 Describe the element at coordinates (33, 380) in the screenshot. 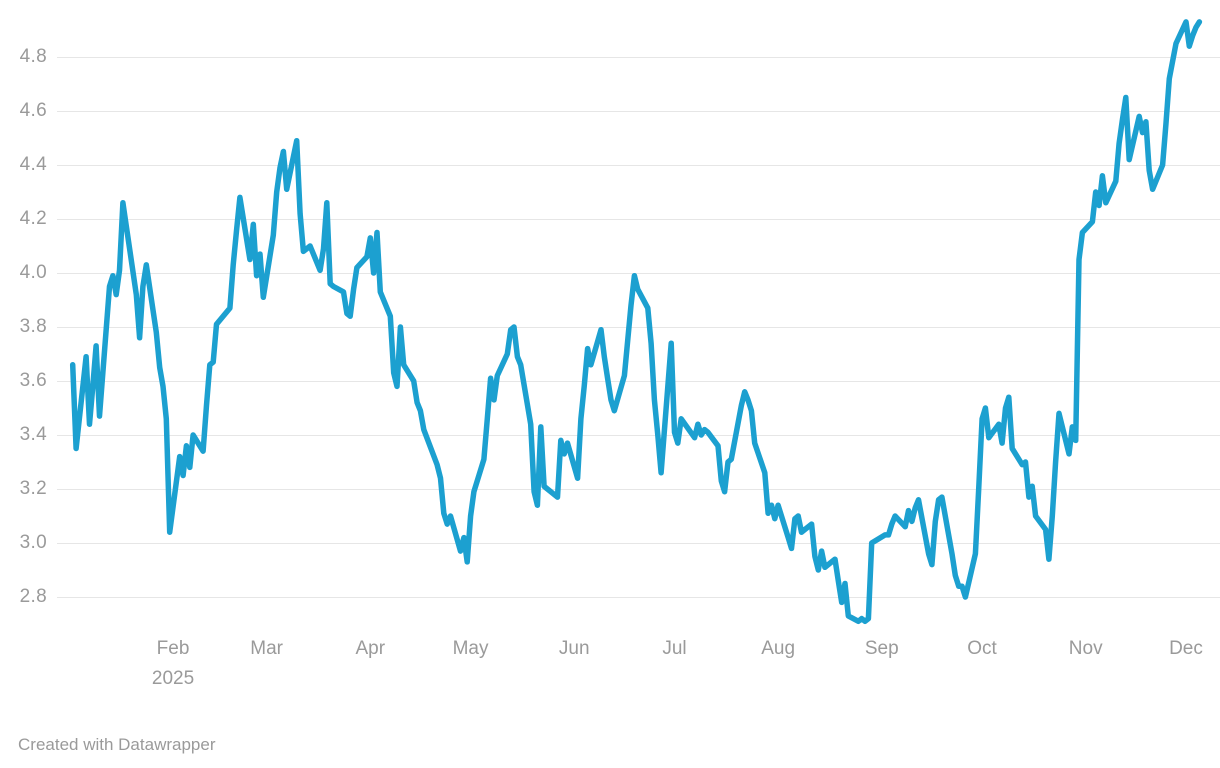

I see `y-tick-label: 3.6` at that location.